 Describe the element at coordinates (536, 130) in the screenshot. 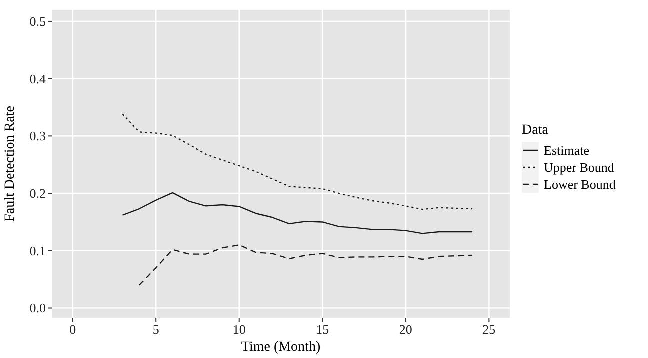

I see `legend-title: Data` at that location.